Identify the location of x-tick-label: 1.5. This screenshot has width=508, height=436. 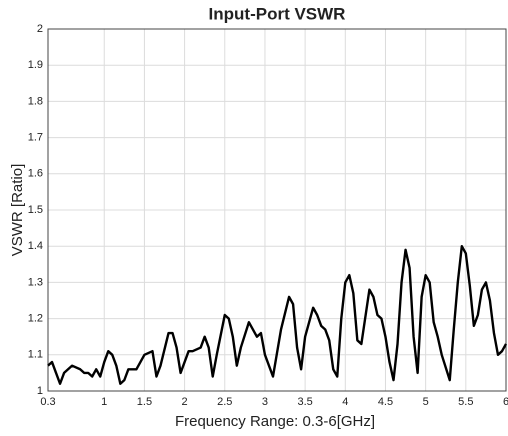
(144, 402).